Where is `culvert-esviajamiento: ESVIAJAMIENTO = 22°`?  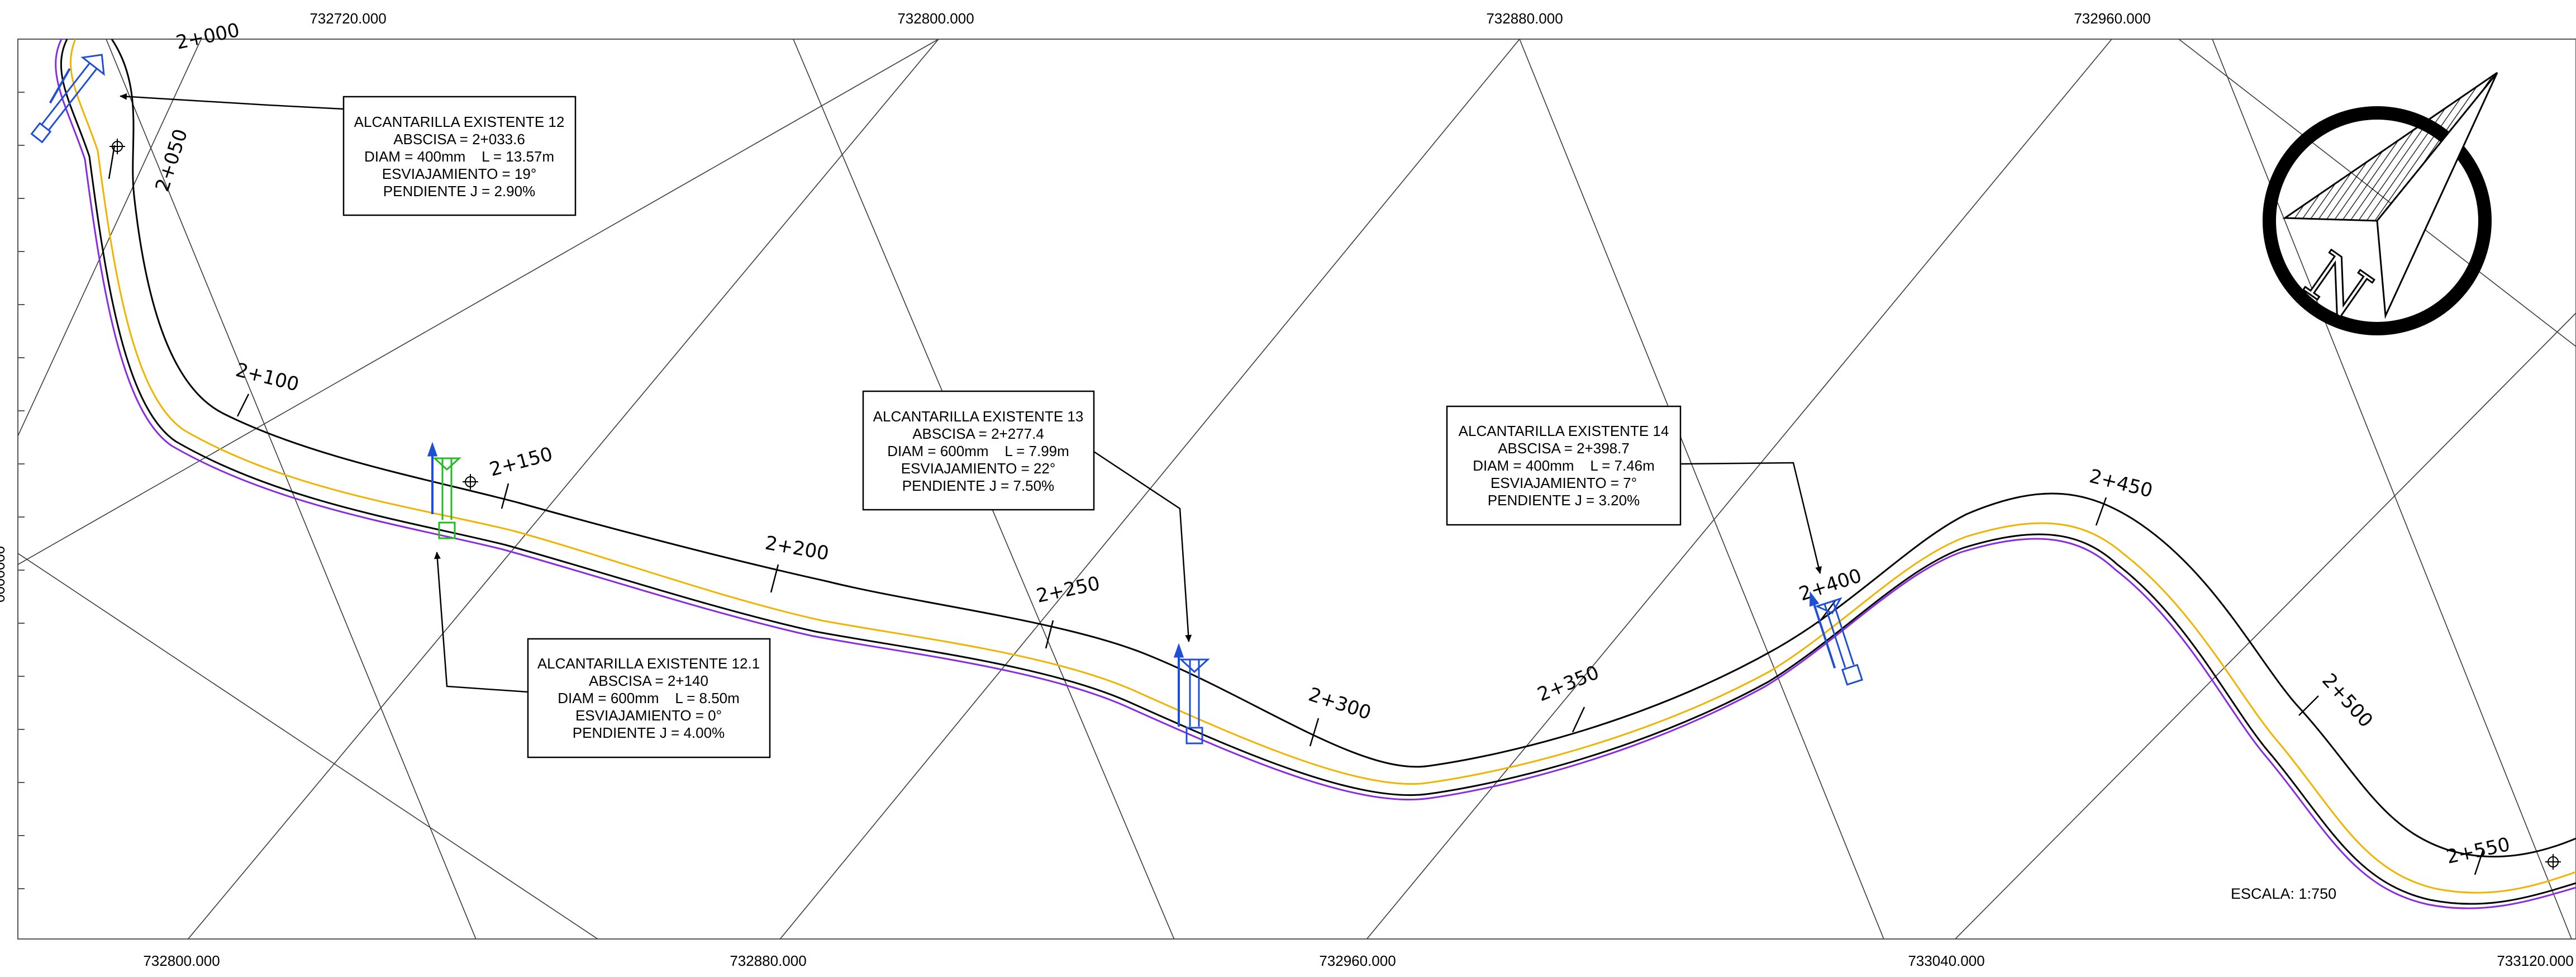 culvert-esviajamiento: ESVIAJAMIENTO = 22° is located at coordinates (978, 469).